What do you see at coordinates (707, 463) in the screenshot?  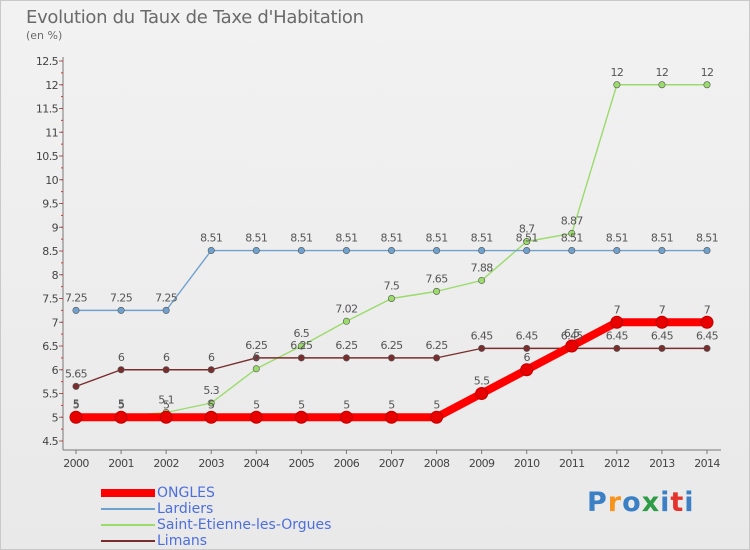 I see `x-tick-label: 2014` at bounding box center [707, 463].